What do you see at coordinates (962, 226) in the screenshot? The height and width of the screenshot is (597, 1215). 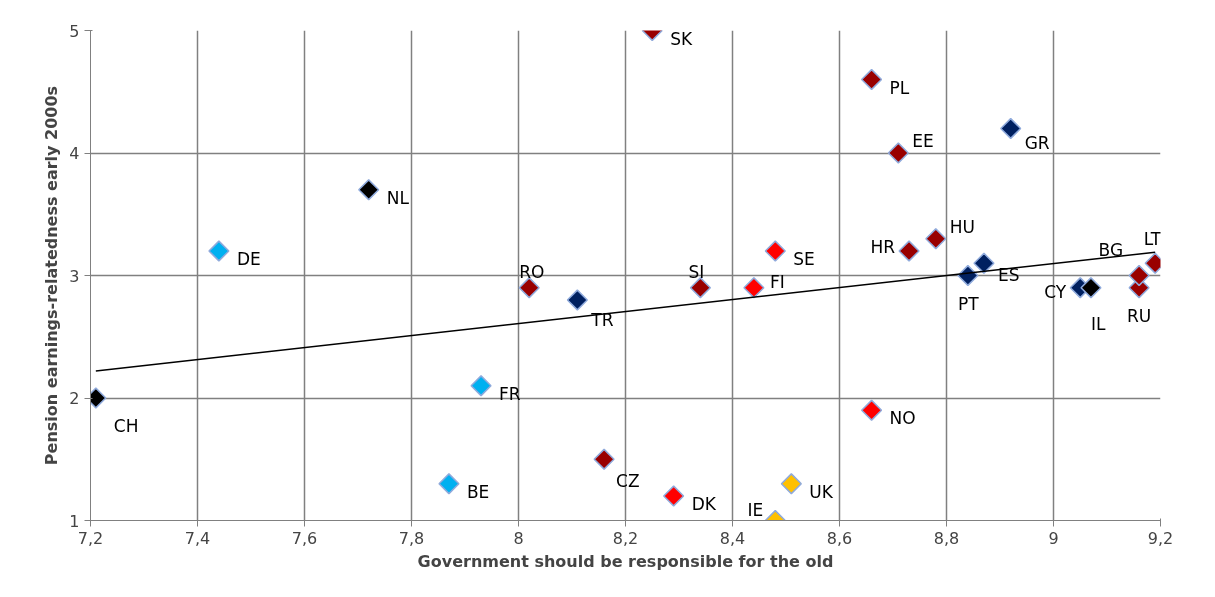 I see `series-label: HU` at bounding box center [962, 226].